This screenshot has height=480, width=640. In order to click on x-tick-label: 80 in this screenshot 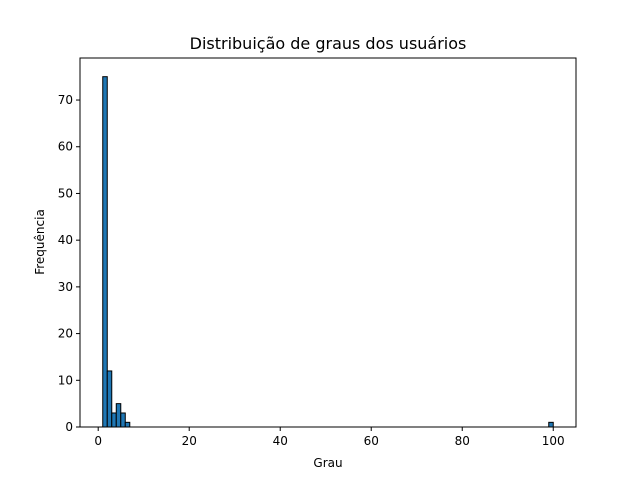, I will do `click(462, 441)`.